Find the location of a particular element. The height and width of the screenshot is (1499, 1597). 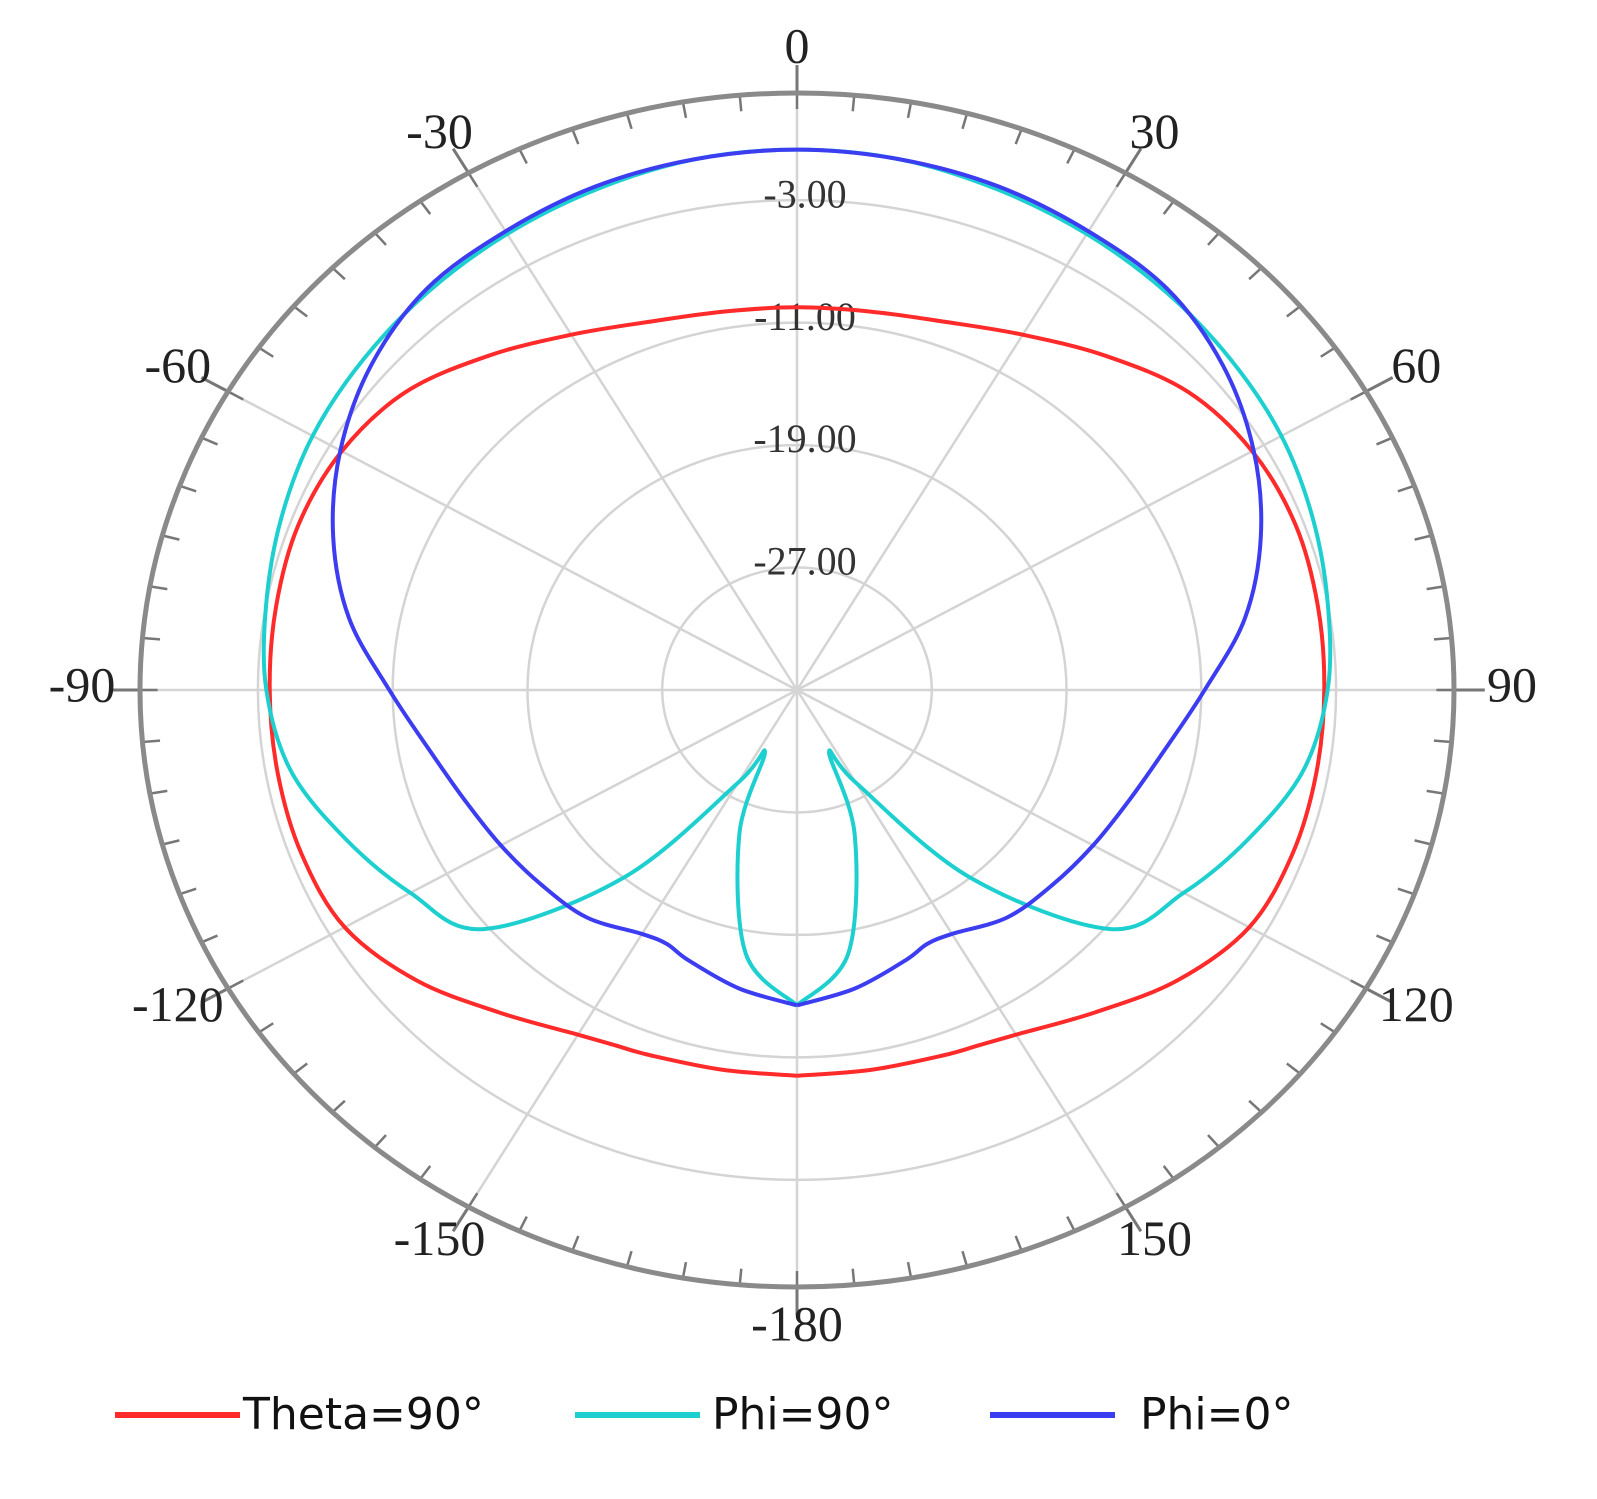

r-tick-label: -19.00 is located at coordinates (804, 438).